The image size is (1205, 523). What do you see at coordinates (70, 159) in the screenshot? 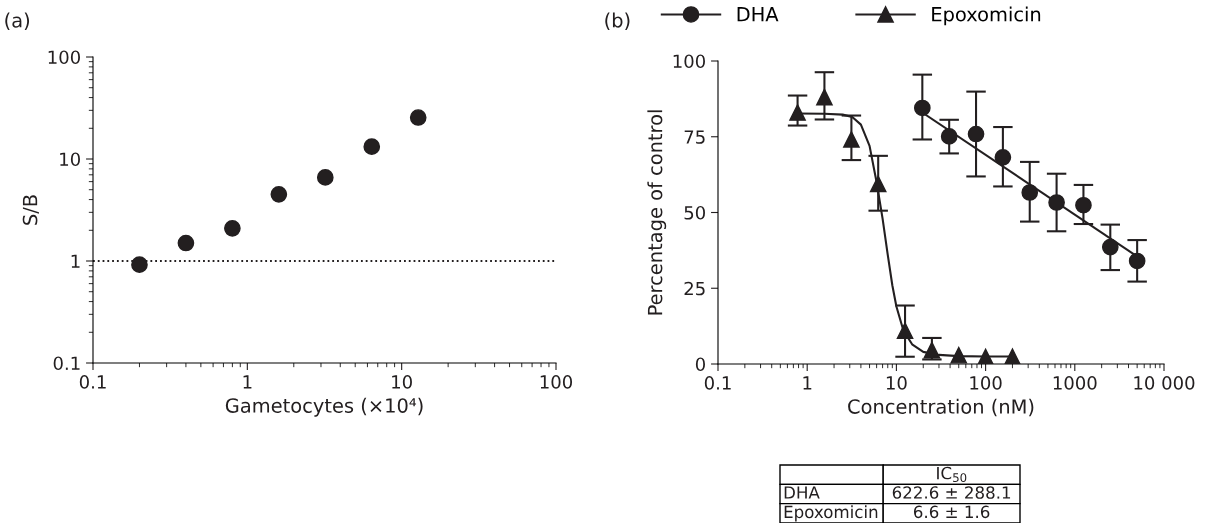
I see `y-tick-label: 10` at bounding box center [70, 159].